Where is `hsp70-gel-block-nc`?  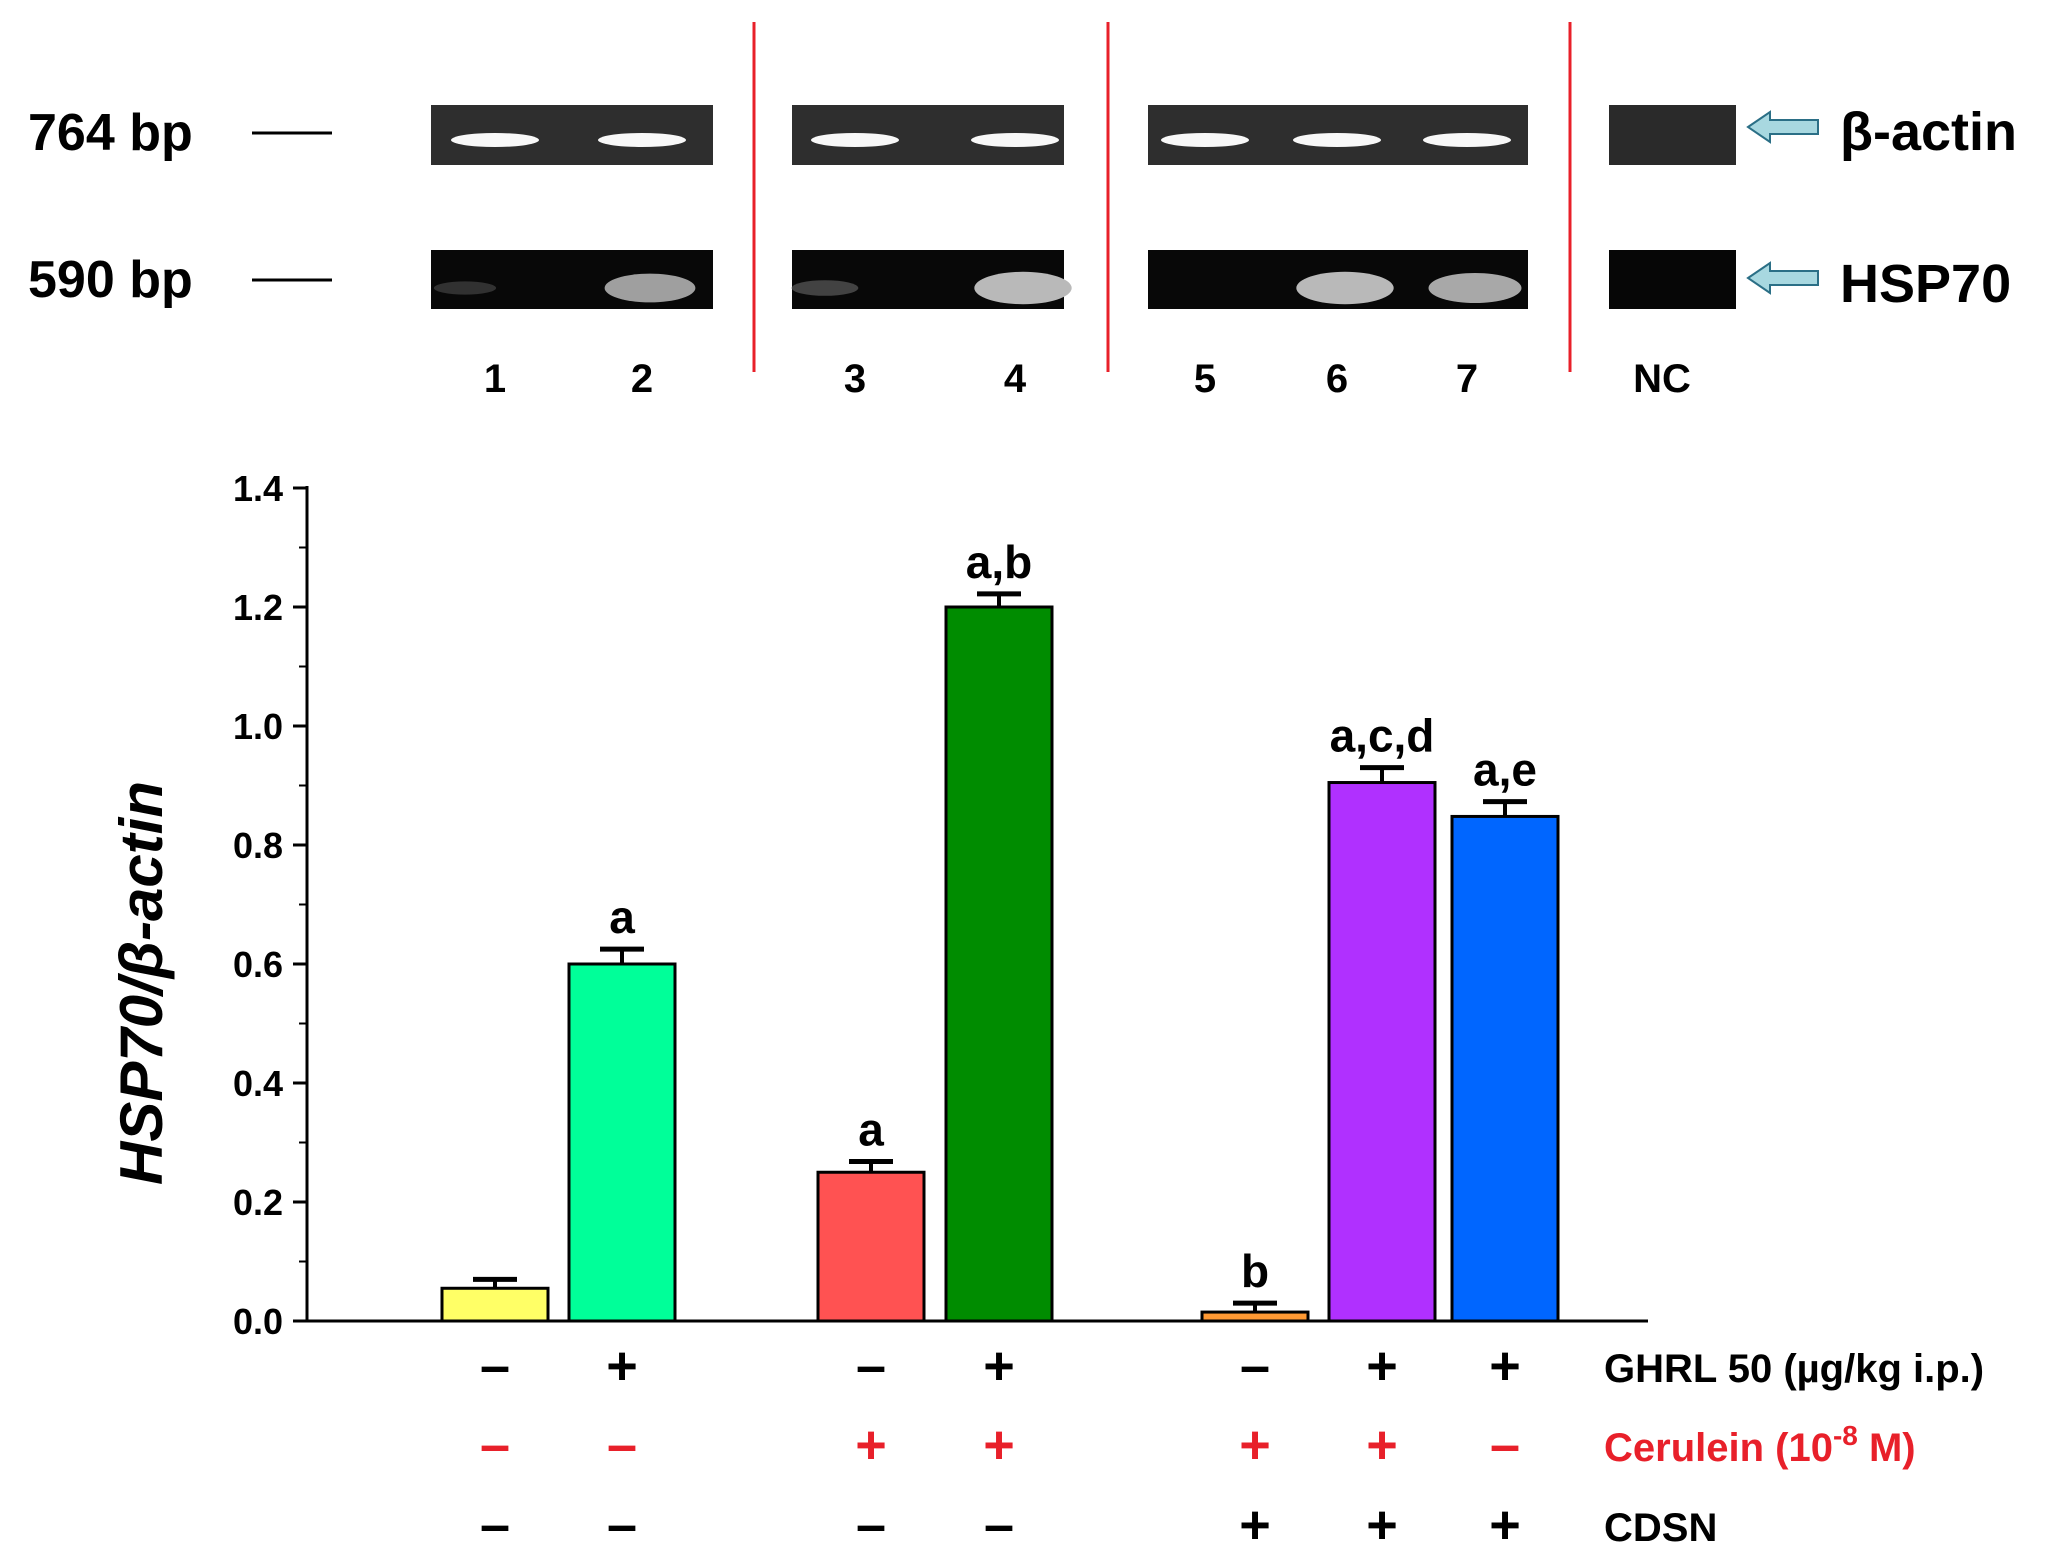 hsp70-gel-block-nc is located at coordinates (1672, 279).